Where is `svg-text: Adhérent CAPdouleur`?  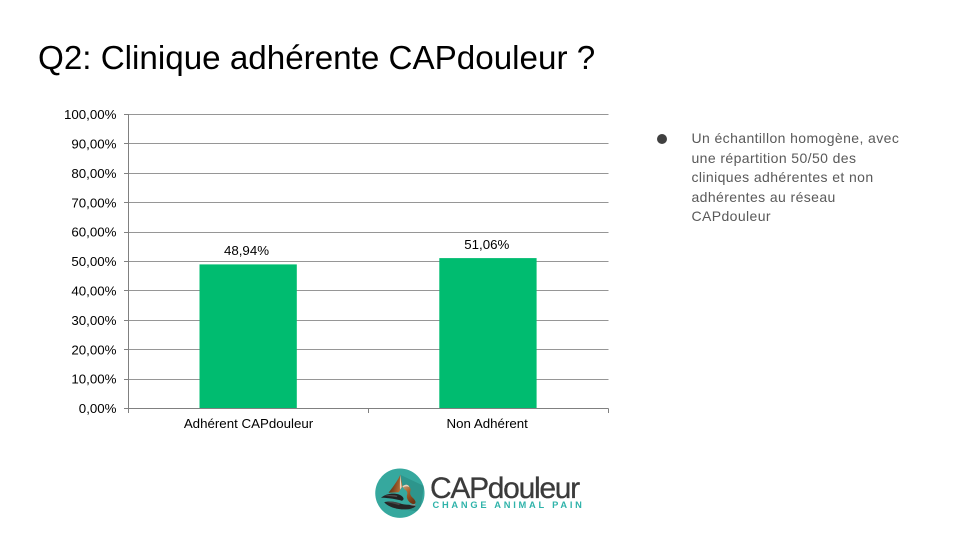 svg-text: Adhérent CAPdouleur is located at coordinates (249, 423).